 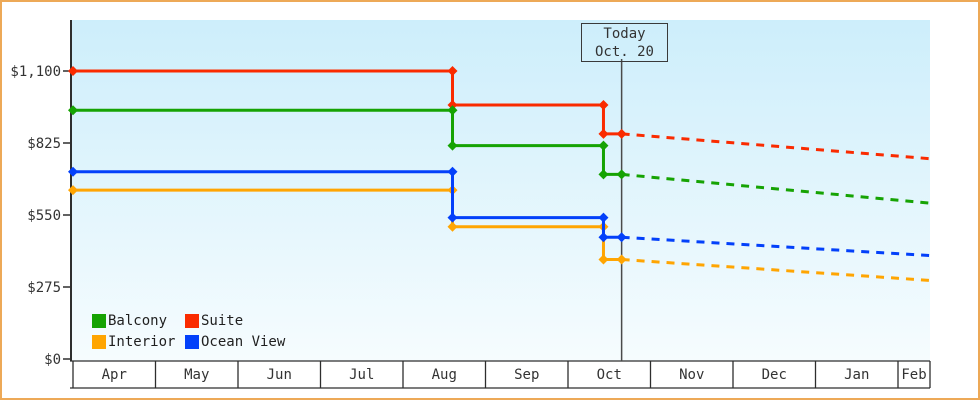 What do you see at coordinates (526, 375) in the screenshot?
I see `month-label-sep: Sep` at bounding box center [526, 375].